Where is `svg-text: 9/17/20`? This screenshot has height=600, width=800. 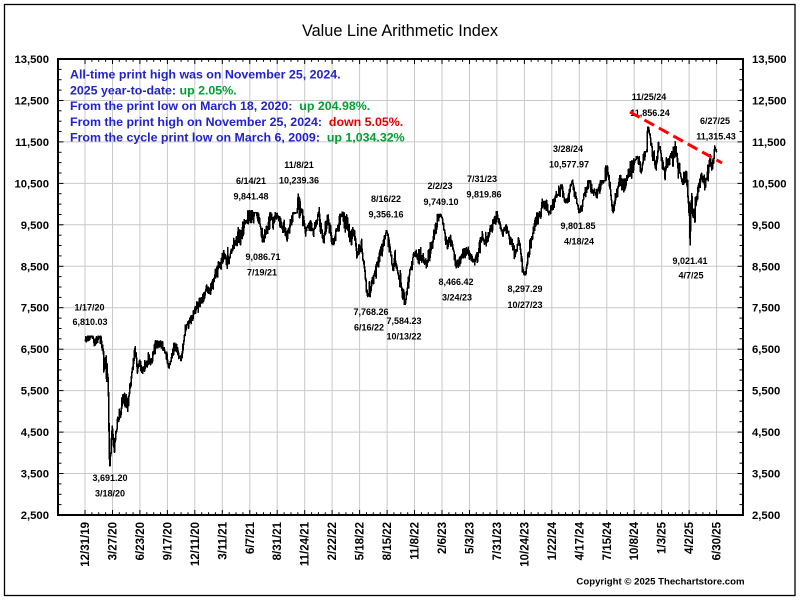 svg-text: 9/17/20 is located at coordinates (168, 541).